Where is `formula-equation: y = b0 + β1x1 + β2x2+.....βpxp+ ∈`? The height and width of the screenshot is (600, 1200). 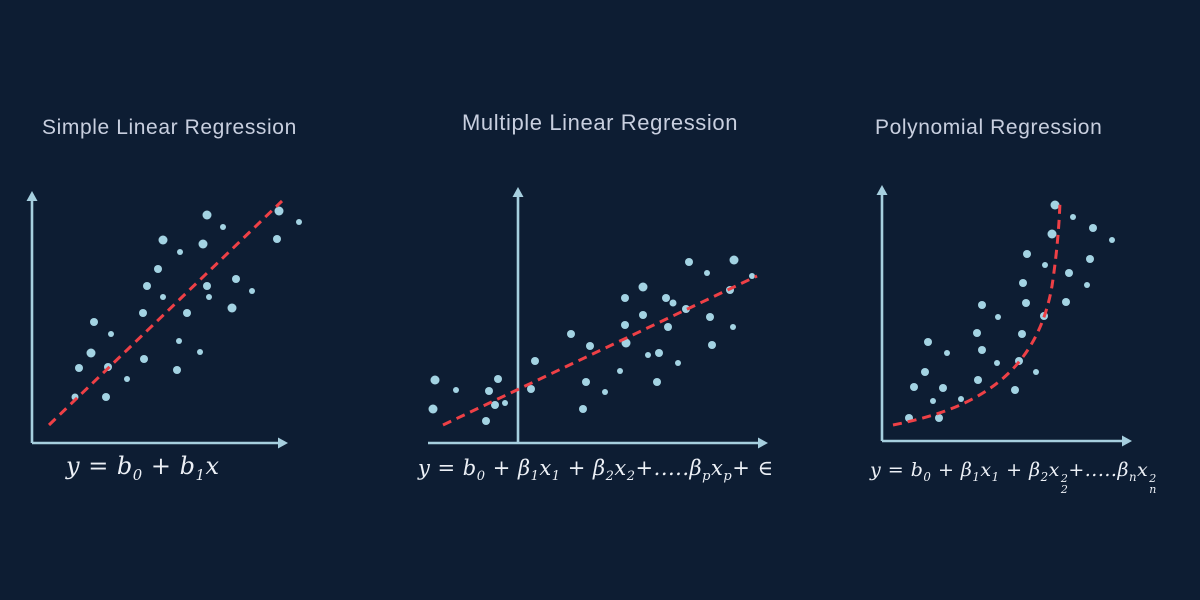 formula-equation: y = b0 + β1x1 + β2x2+.....βpxp+ ∈ is located at coordinates (596, 470).